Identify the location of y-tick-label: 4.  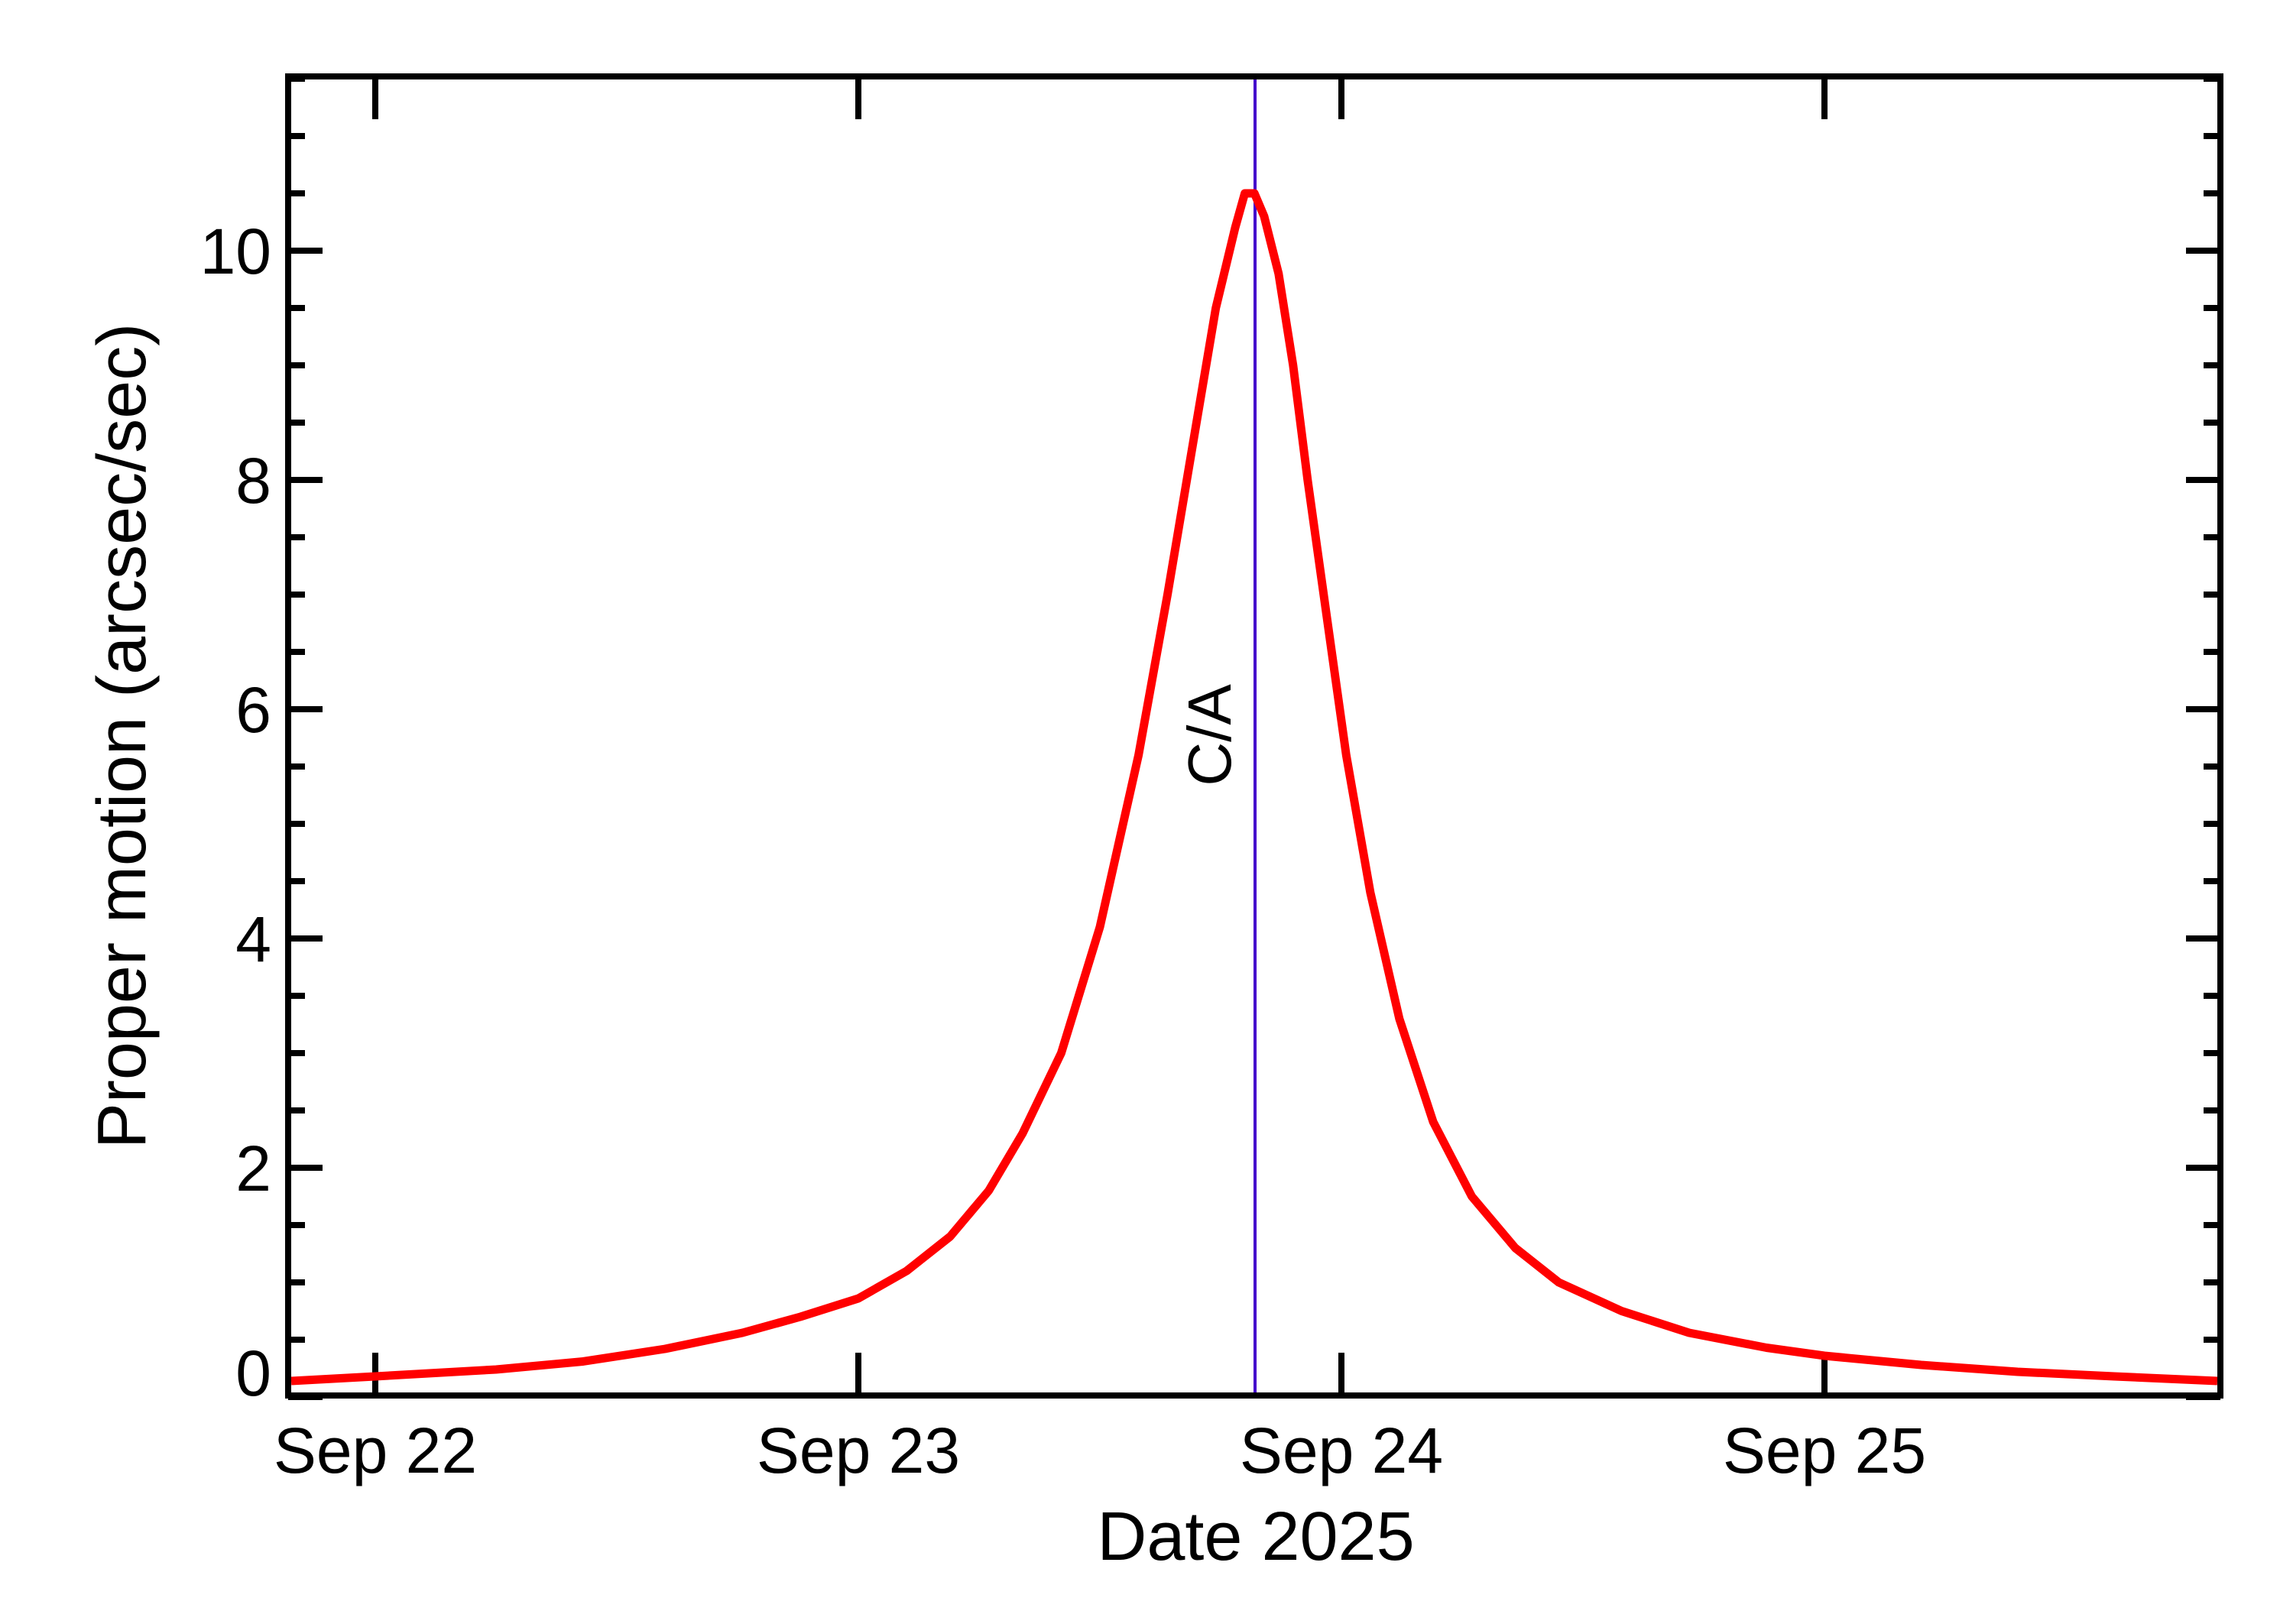
(253, 939).